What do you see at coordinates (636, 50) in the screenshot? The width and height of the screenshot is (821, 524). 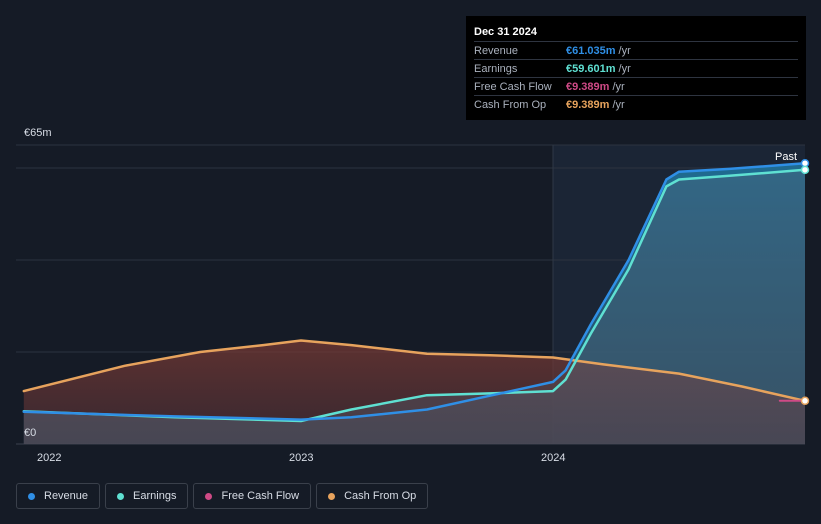 I see `tooltip-row-revenue: Revenue €61.035m /yr` at bounding box center [636, 50].